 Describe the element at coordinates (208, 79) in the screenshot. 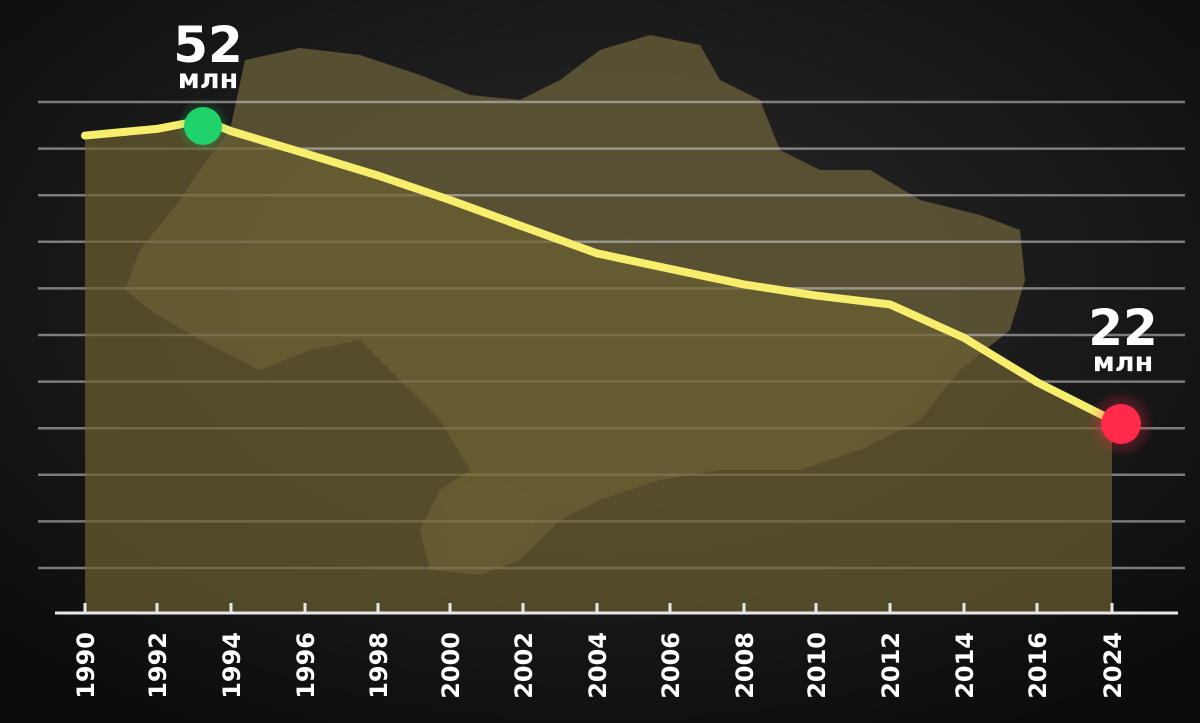

I see `peak-unit: млн` at that location.